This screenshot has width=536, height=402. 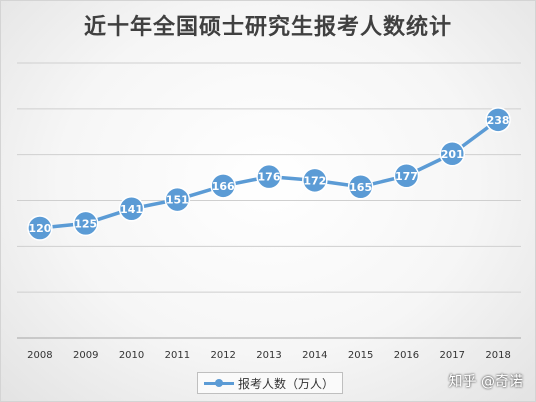 I want to click on x-tick-label: 2018, so click(x=497, y=355).